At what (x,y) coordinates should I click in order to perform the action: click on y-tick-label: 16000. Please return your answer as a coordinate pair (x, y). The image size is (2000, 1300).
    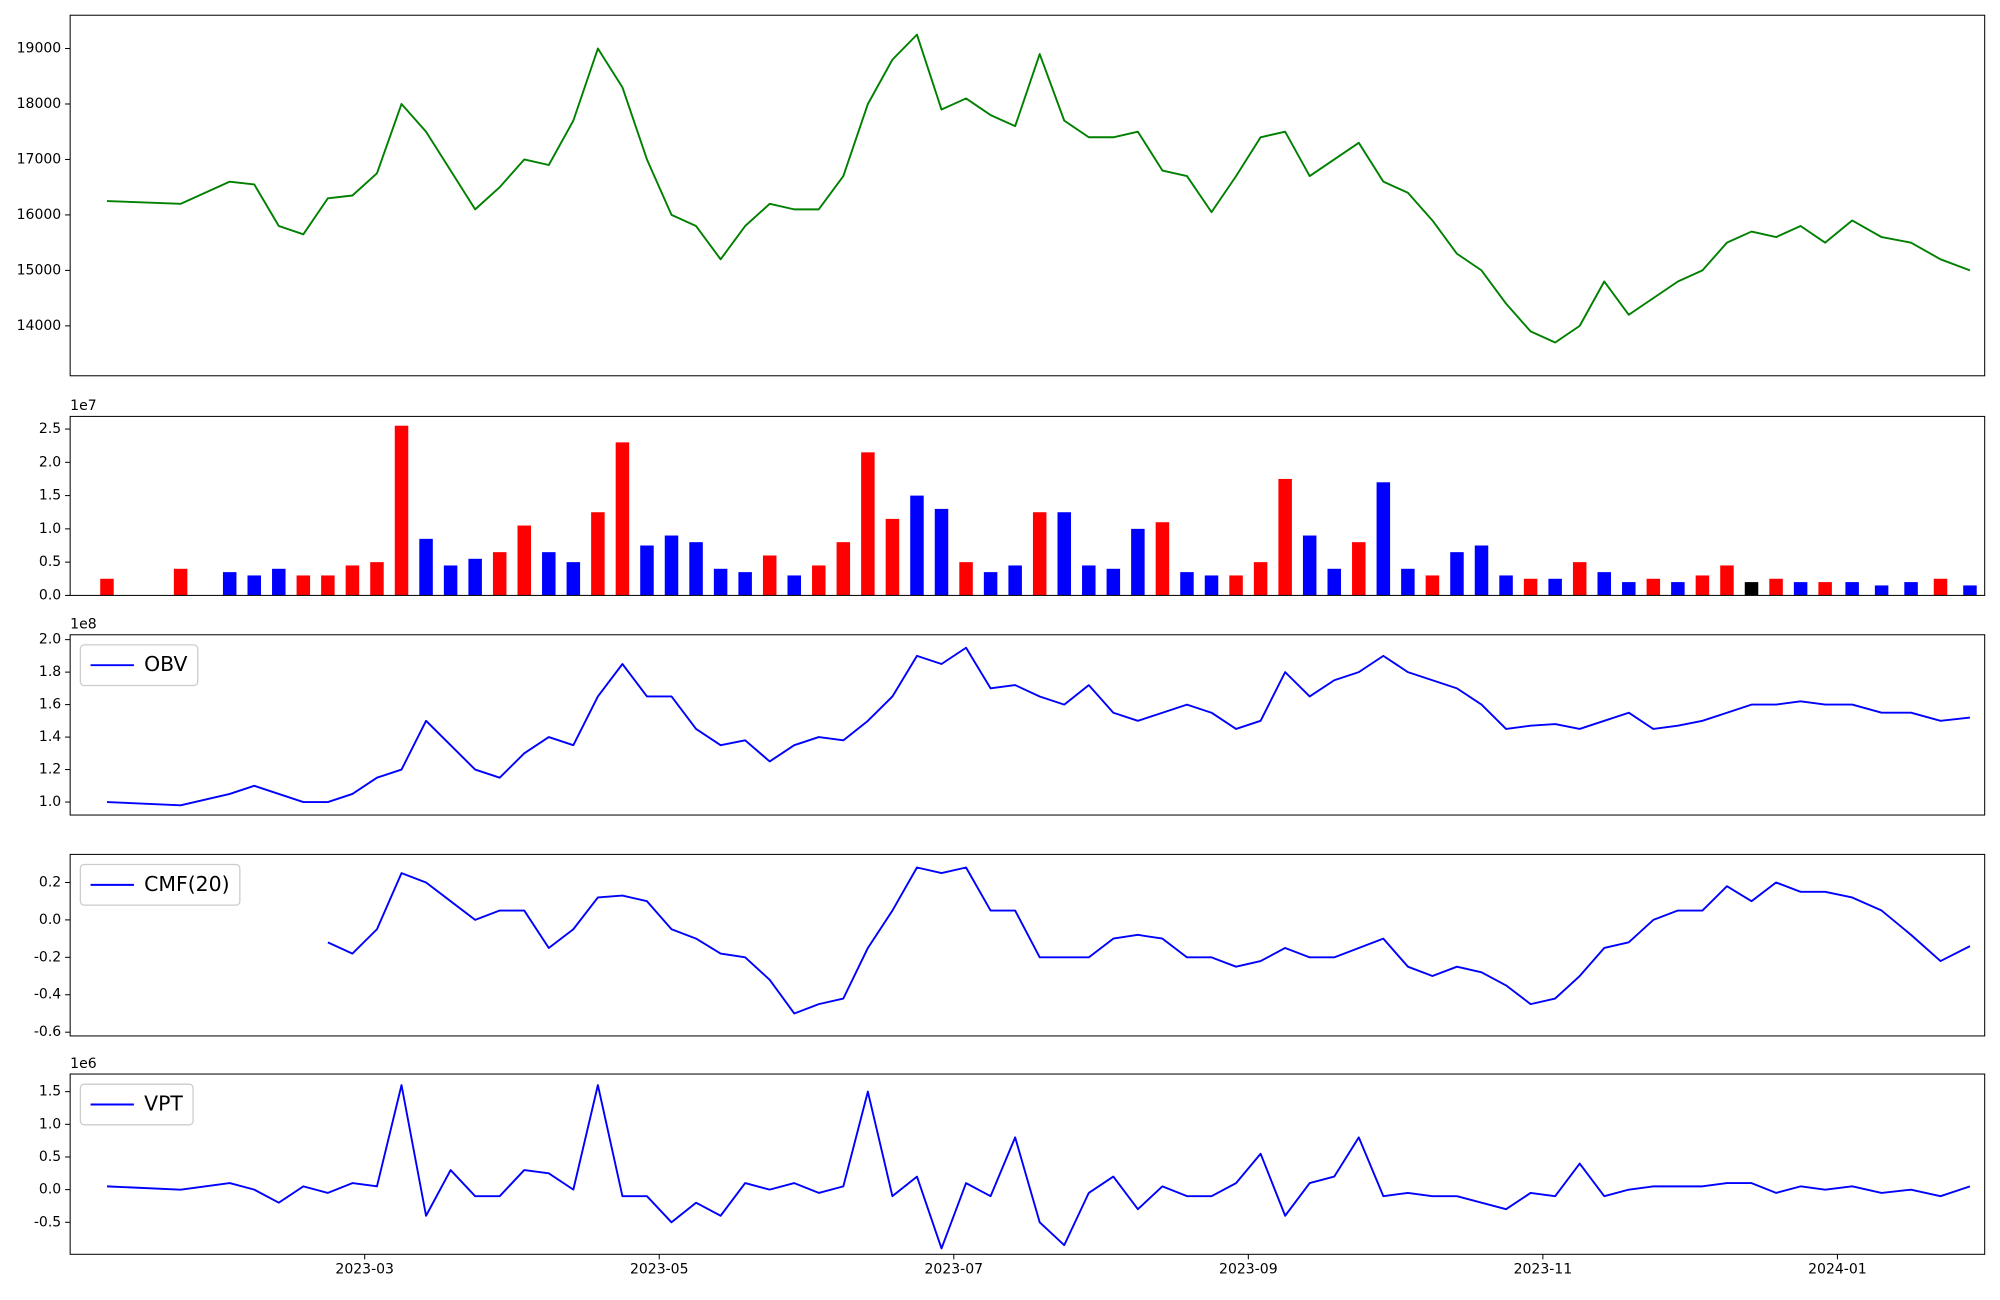
    Looking at the image, I should click on (39, 215).